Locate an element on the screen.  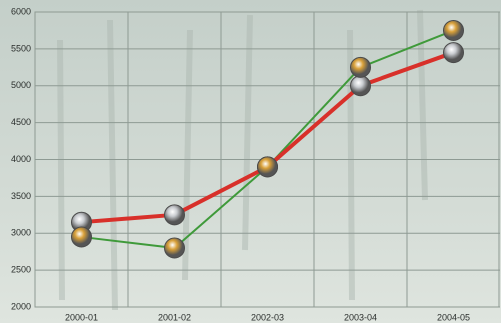
y-tick-label: 2000 is located at coordinates (21, 306).